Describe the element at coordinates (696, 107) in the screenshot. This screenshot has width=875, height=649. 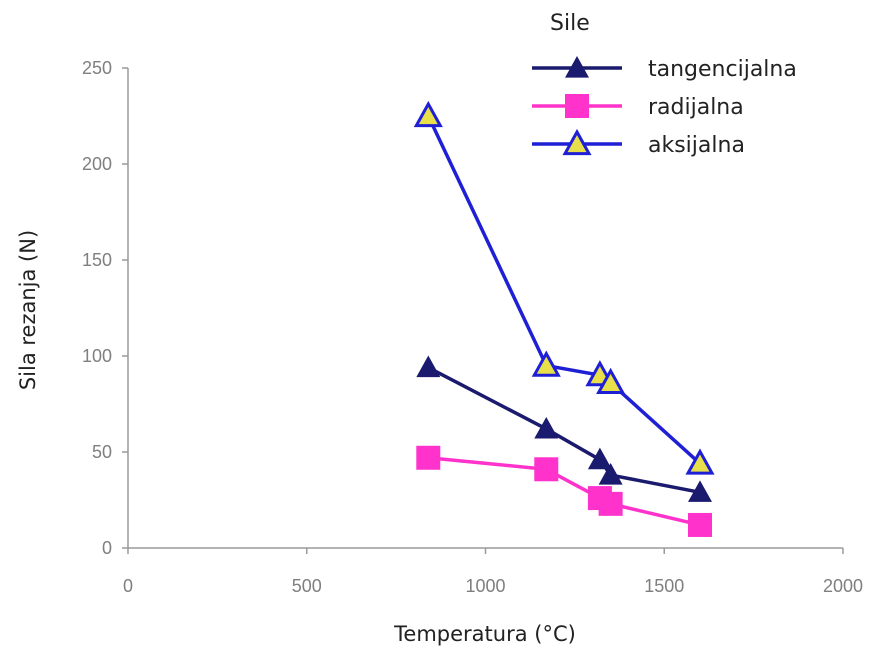
I see `legend-label: radijalna` at that location.